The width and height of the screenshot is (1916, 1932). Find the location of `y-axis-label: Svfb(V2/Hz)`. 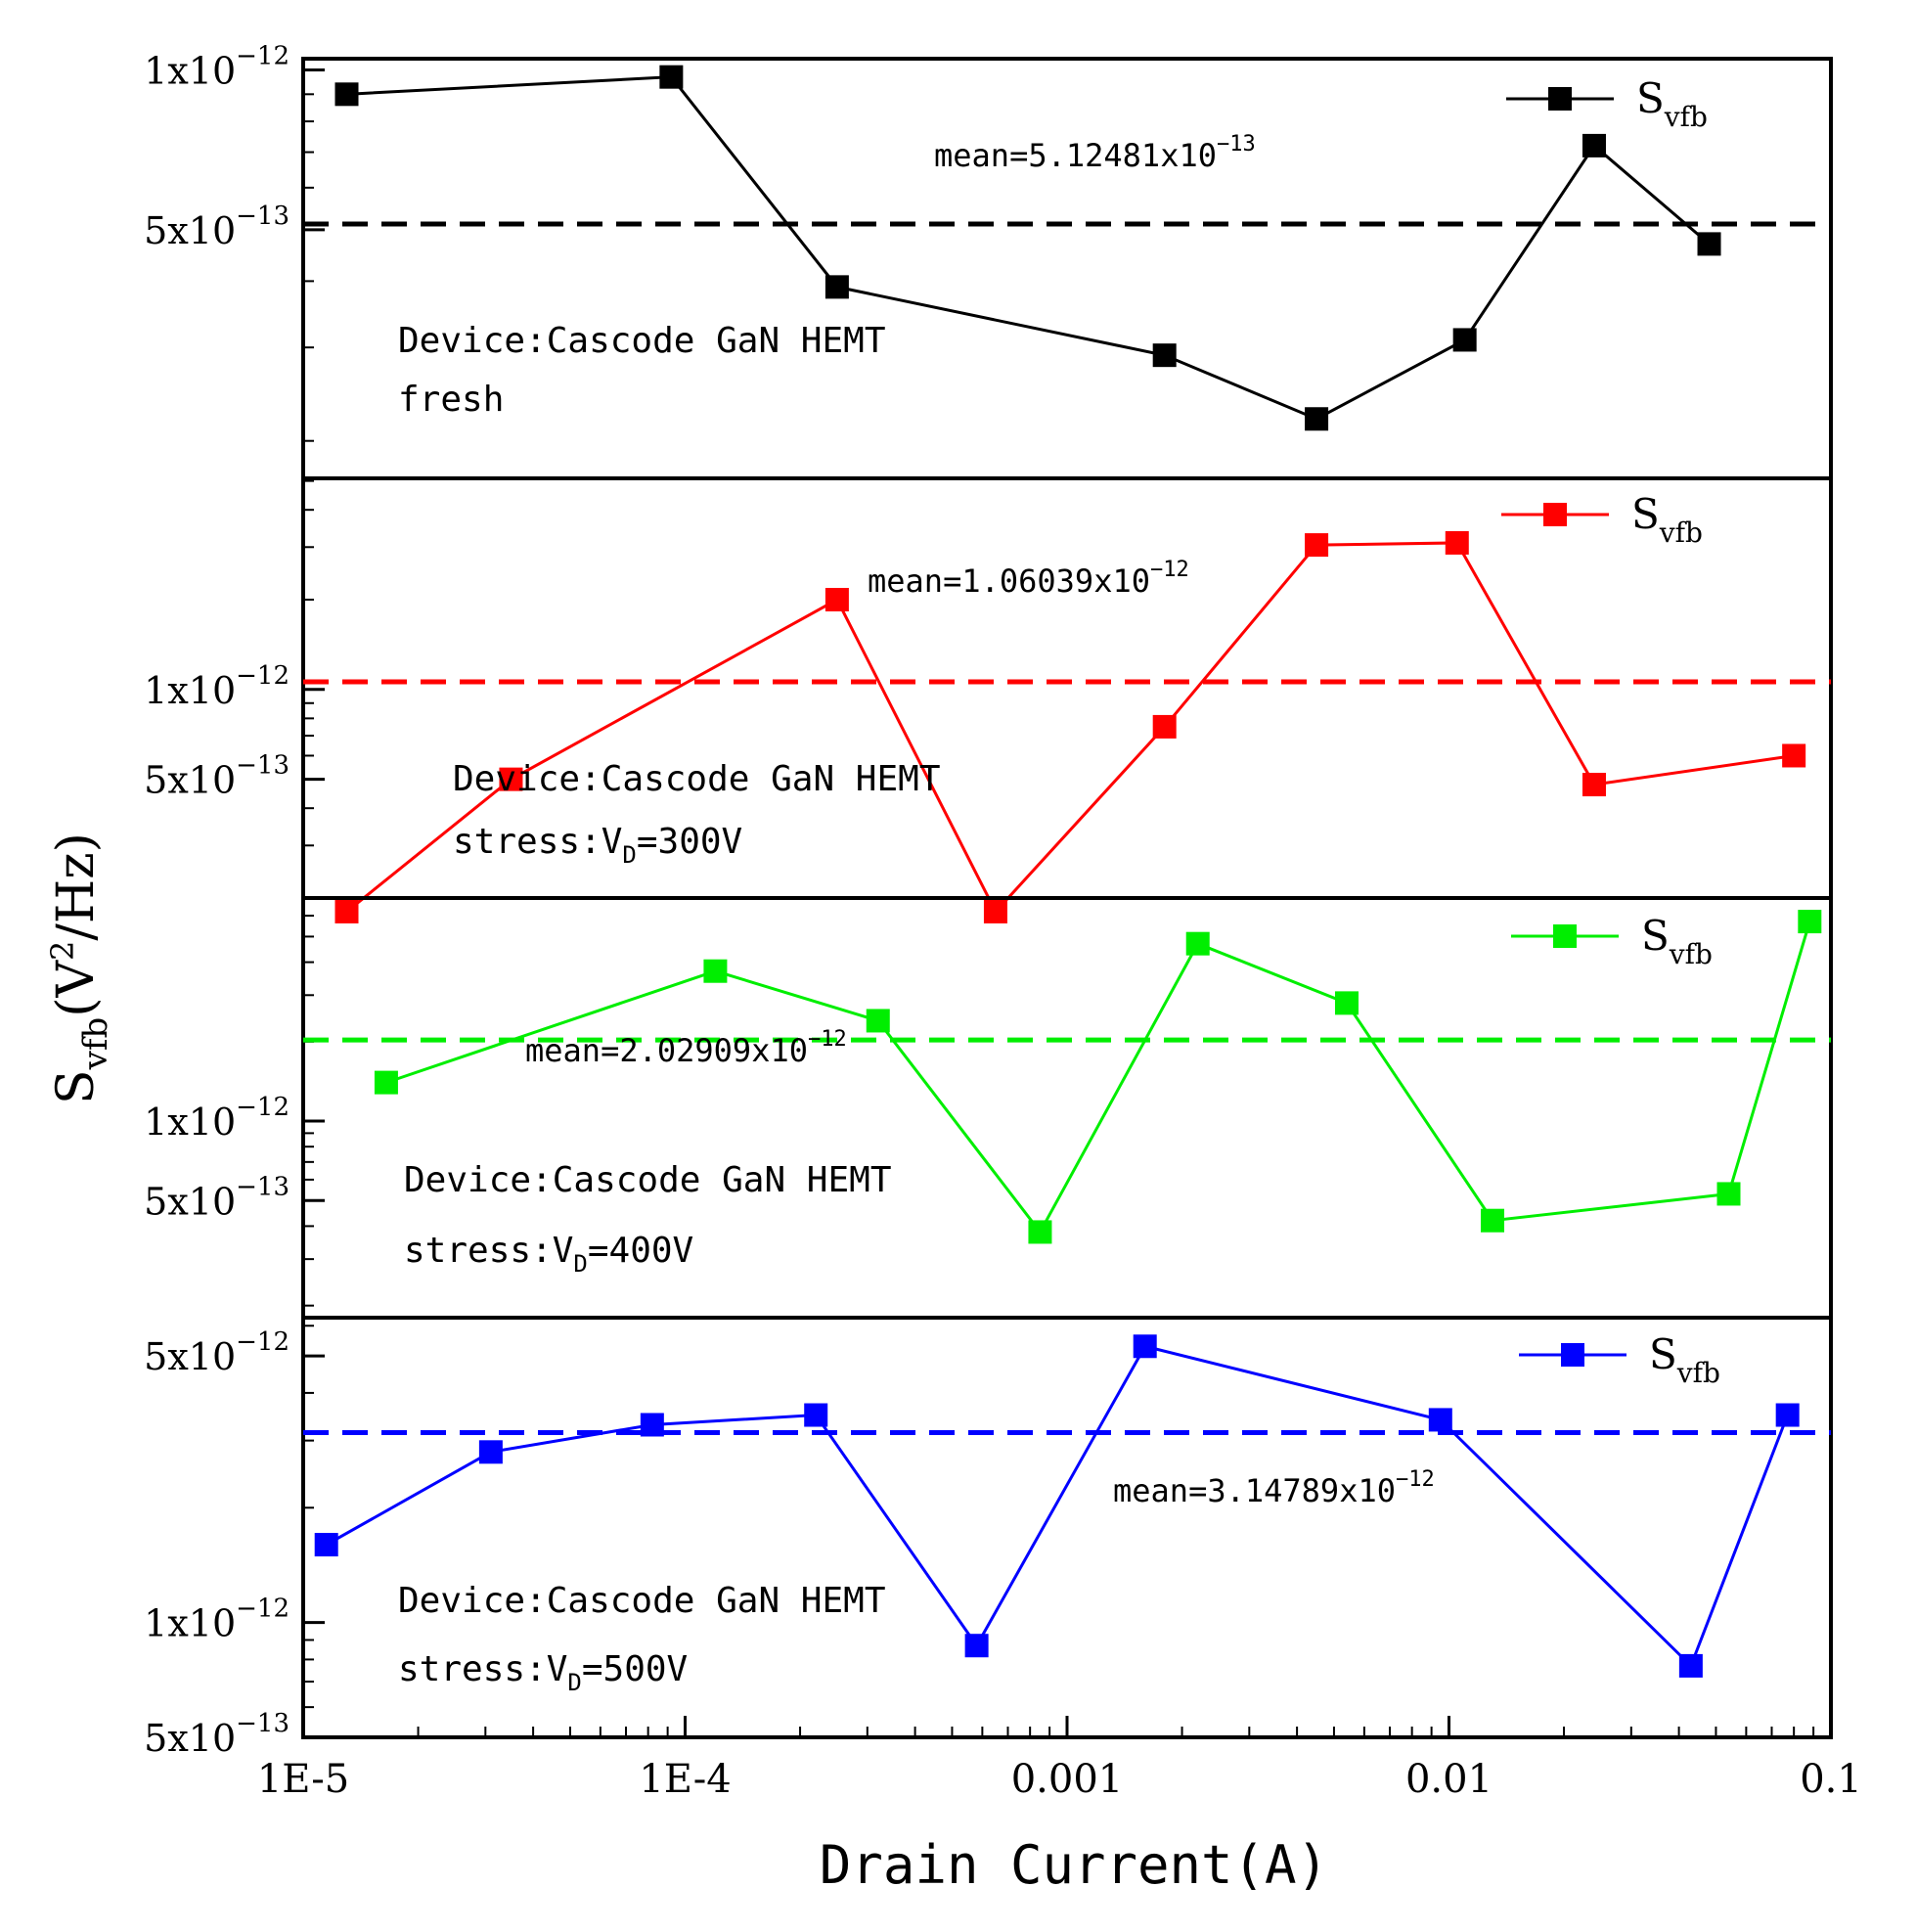

y-axis-label: Svfb(V2/Hz) is located at coordinates (80, 968).